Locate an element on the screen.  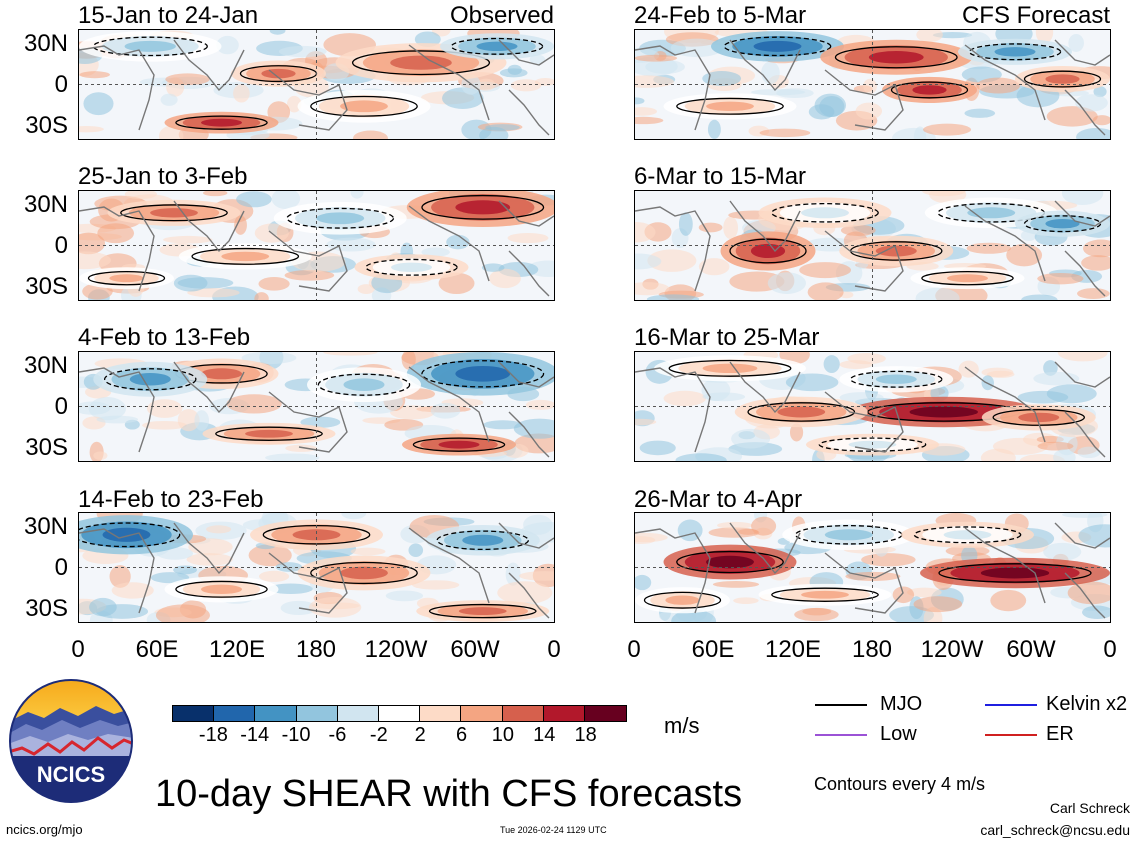
ncics-logo: NCICS is located at coordinates (71, 741).